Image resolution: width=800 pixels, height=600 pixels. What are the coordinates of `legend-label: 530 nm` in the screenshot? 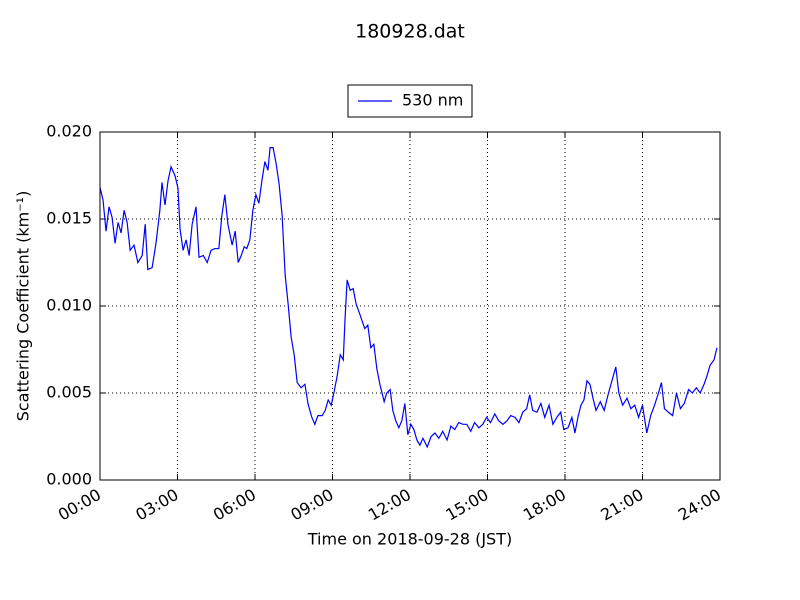 It's located at (432, 100).